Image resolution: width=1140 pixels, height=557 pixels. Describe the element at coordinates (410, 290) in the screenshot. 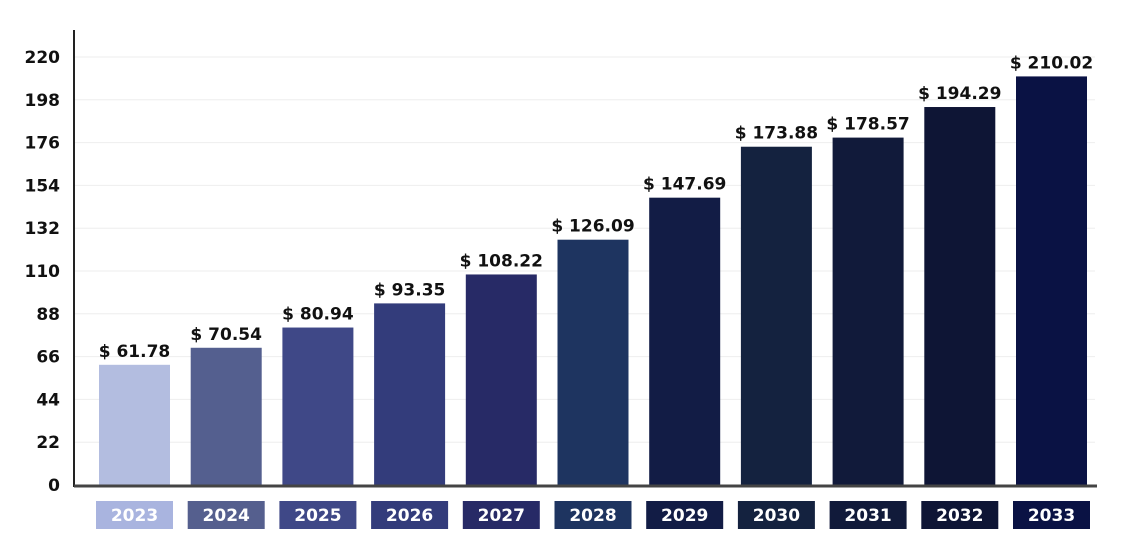

I see `bar-value-label: $ 93.35` at that location.